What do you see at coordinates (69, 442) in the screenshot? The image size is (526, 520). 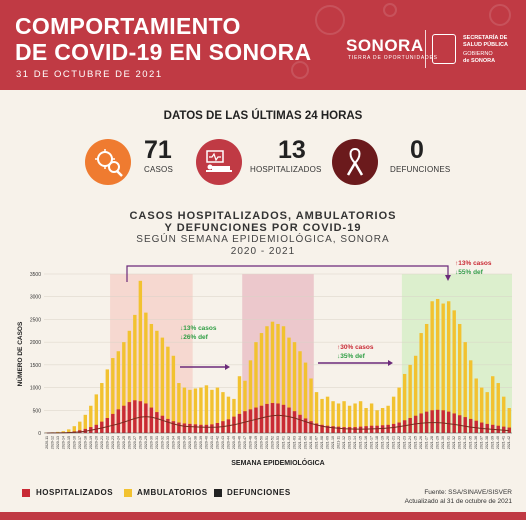 I see `x-tick-label: 2020-15` at bounding box center [69, 442].